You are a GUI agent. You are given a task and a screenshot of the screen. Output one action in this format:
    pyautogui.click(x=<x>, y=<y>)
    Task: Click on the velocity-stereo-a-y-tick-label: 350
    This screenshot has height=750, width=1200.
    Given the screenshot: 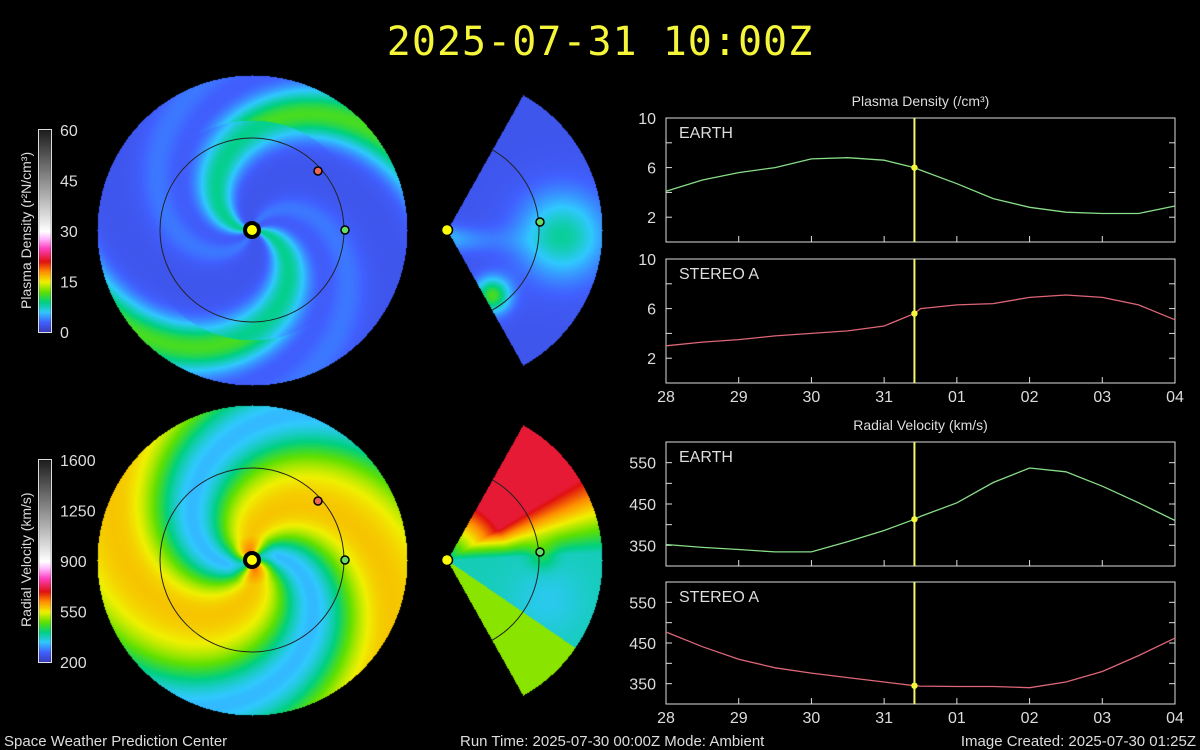 What is the action you would take?
    pyautogui.click(x=642, y=685)
    